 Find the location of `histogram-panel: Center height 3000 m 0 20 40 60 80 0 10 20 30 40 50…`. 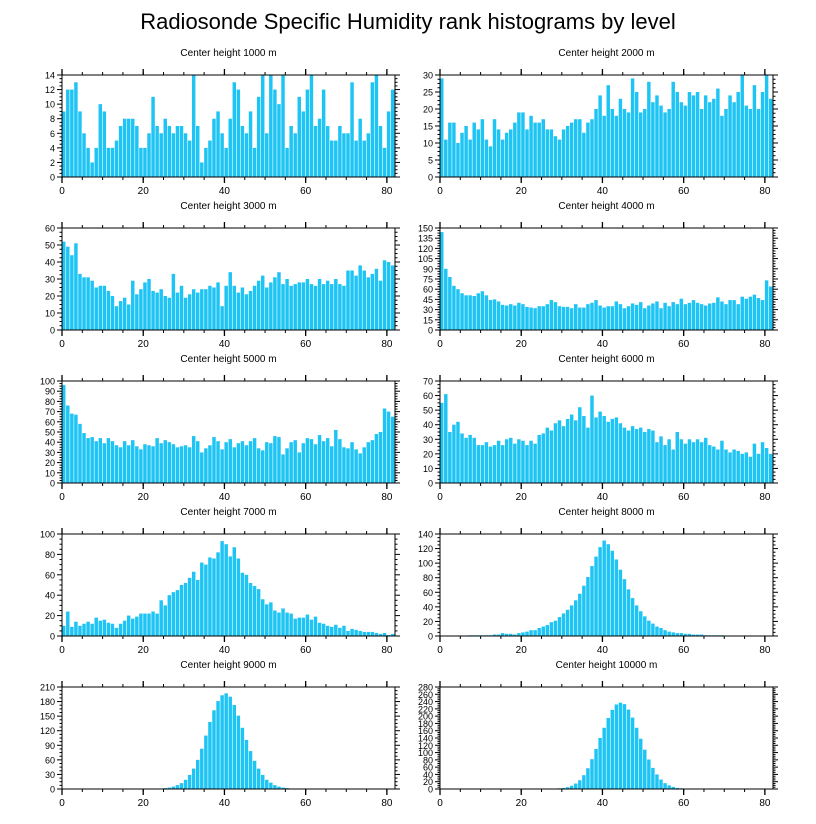

histogram-panel: Center height 3000 m 0 20 40 60 80 0 10 20 30 40 50… is located at coordinates (222, 275).